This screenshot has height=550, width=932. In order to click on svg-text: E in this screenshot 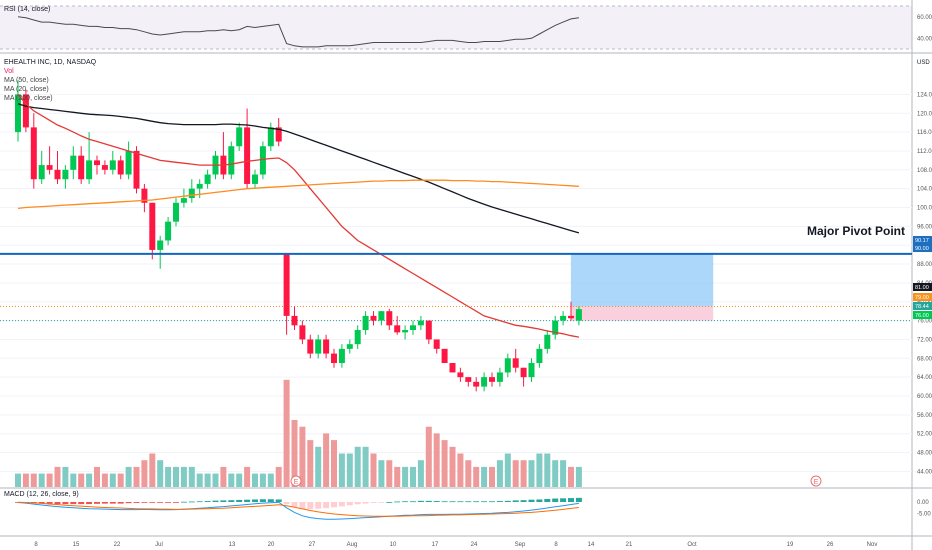, I will do `click(816, 482)`.